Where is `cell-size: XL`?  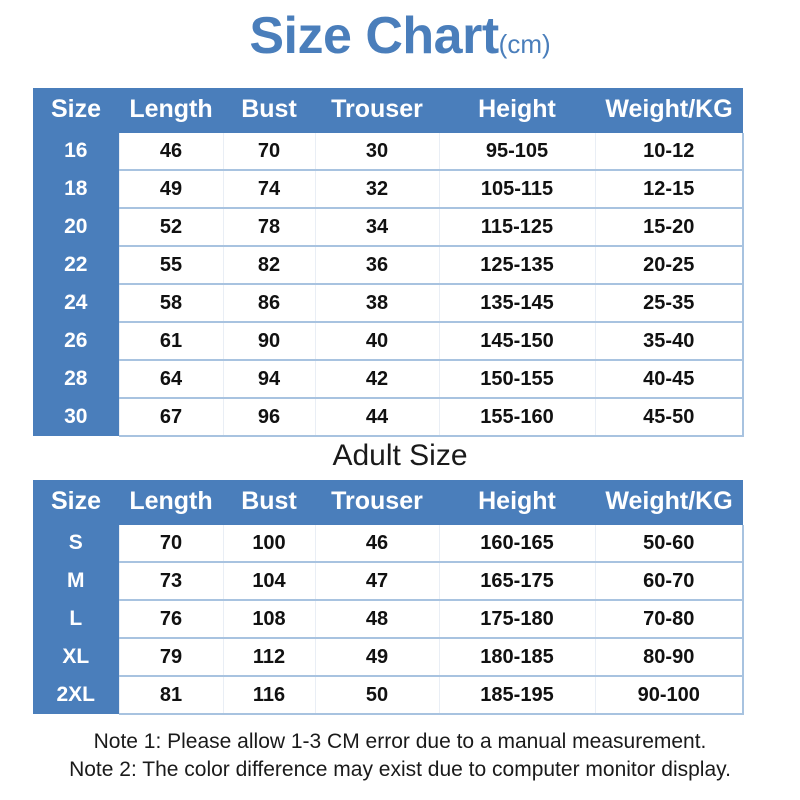 cell-size: XL is located at coordinates (76, 656).